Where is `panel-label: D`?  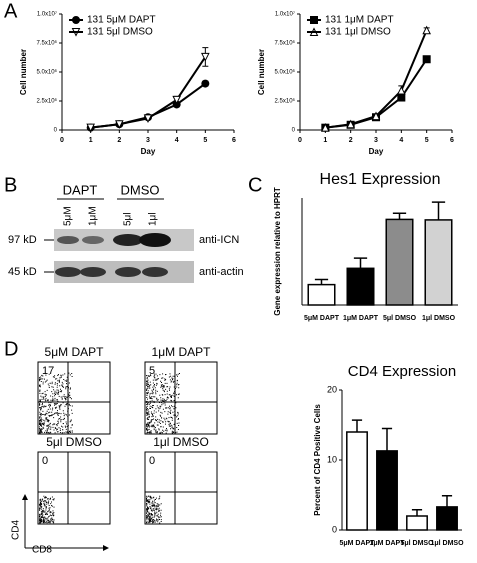
panel-label: D is located at coordinates (11, 349).